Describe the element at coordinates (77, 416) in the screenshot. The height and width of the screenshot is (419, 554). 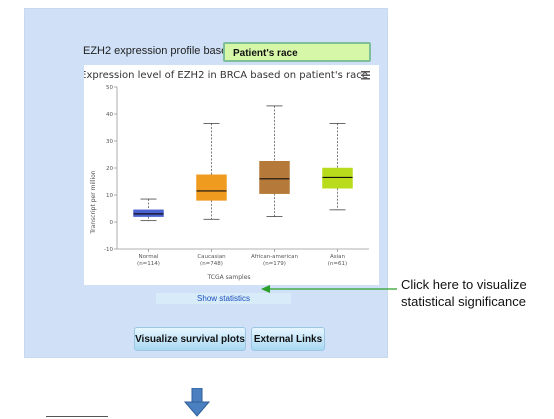
I see `divider-line` at that location.